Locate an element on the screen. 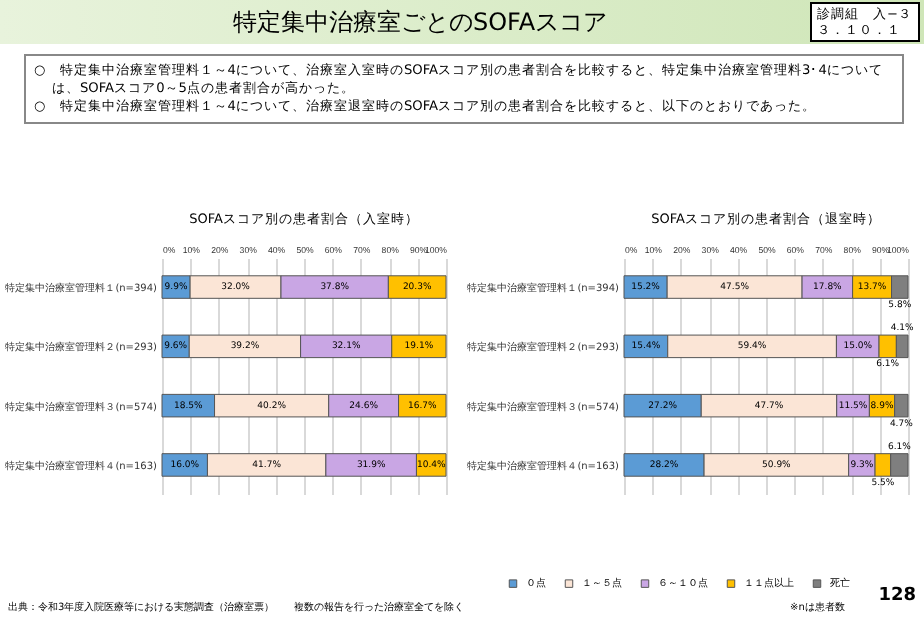 The image size is (924, 640). text: 特定集中治療室ごとのSOFAスコア is located at coordinates (420, 22).